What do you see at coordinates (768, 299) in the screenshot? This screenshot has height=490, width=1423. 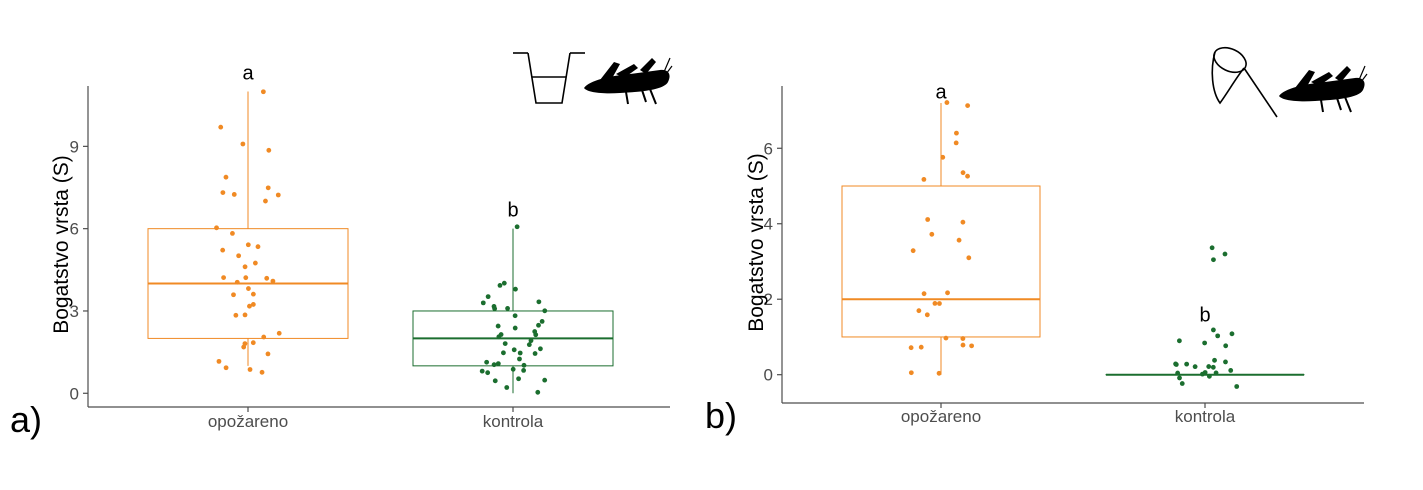 I see `y-tick-label: 2` at bounding box center [768, 299].